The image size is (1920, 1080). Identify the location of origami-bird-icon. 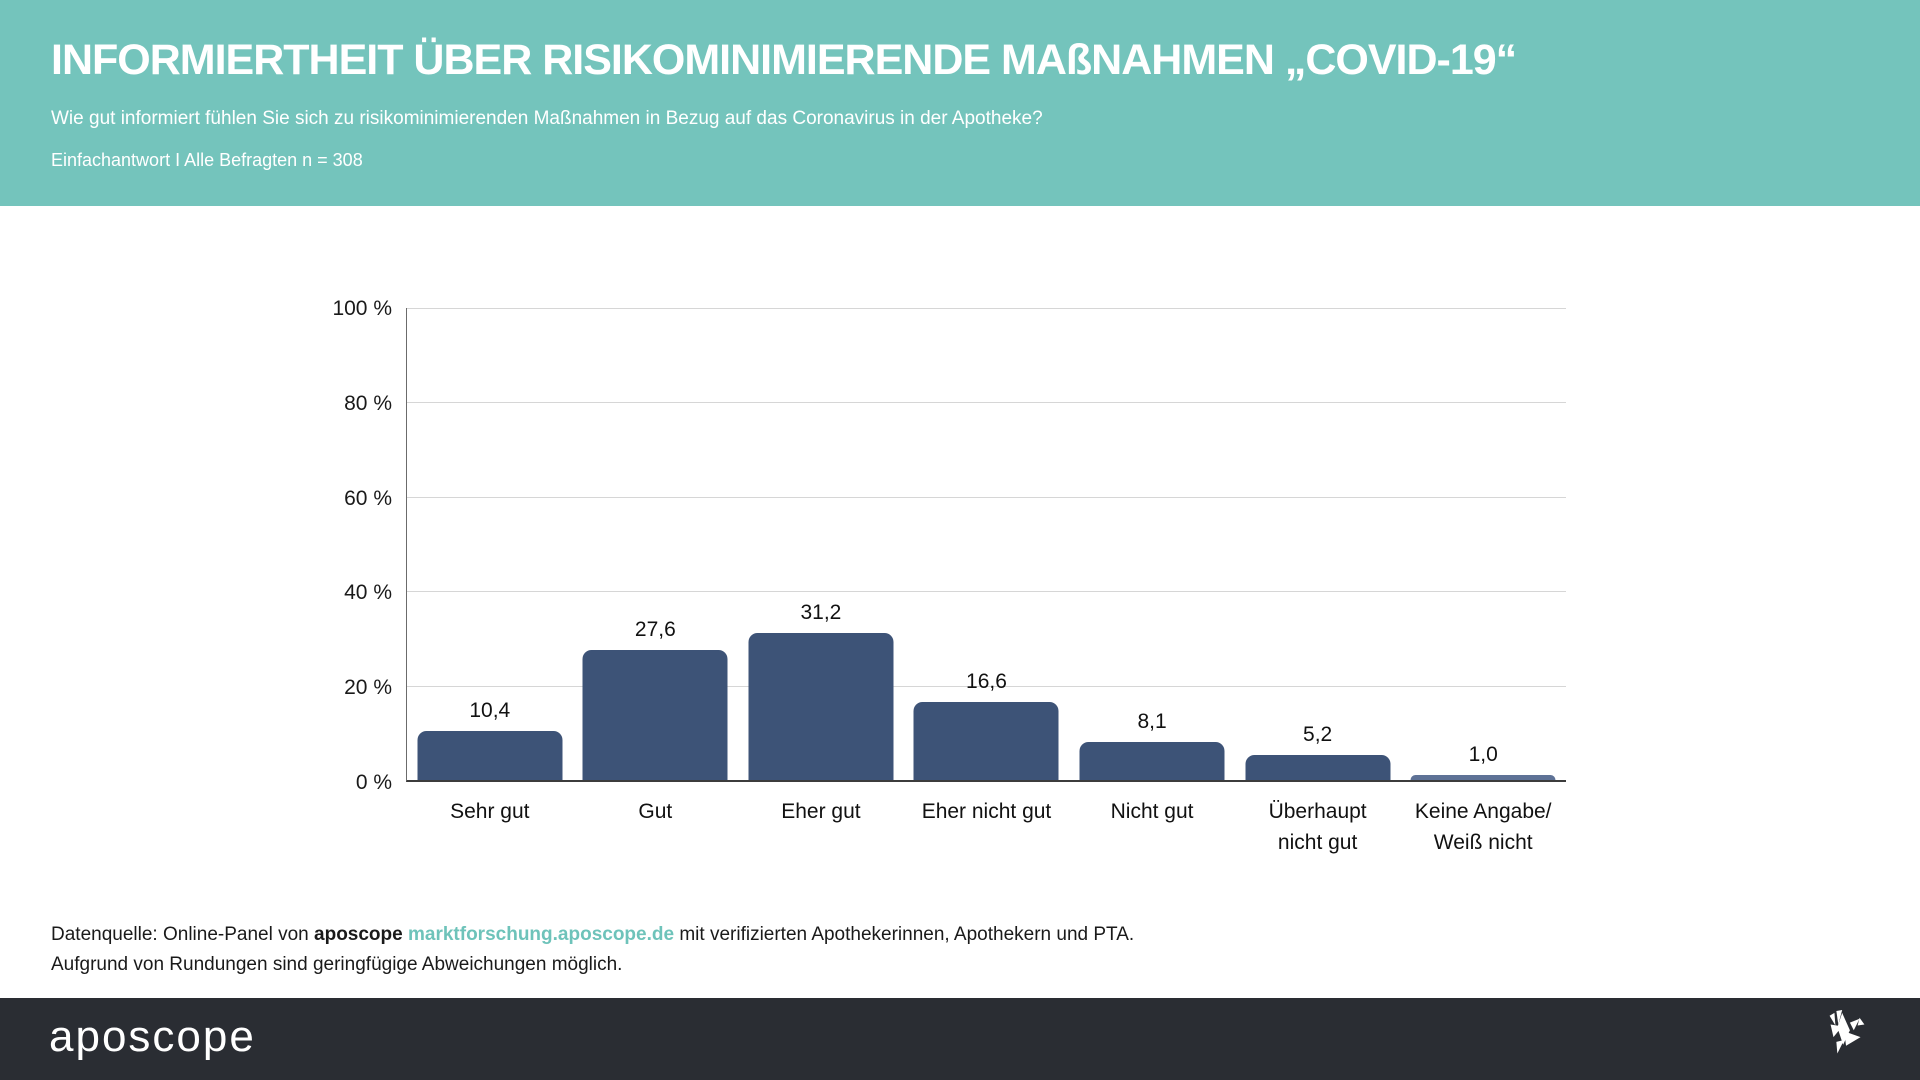
(1847, 1032).